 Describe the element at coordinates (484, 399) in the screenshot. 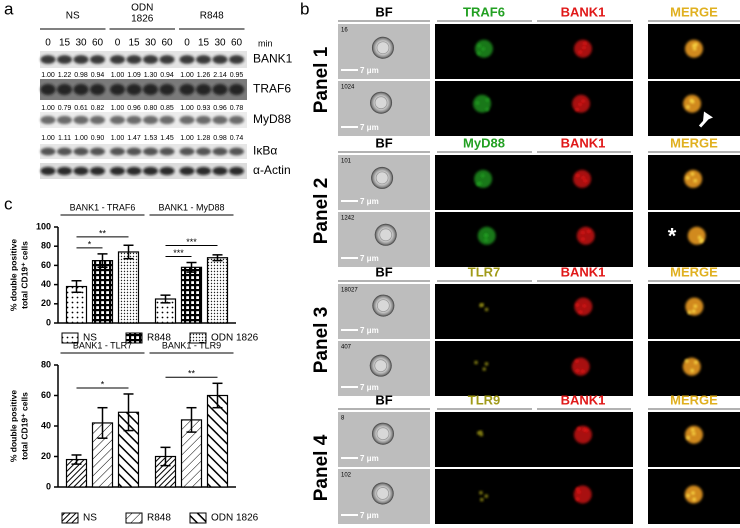

I see `column-header: TLR9` at that location.